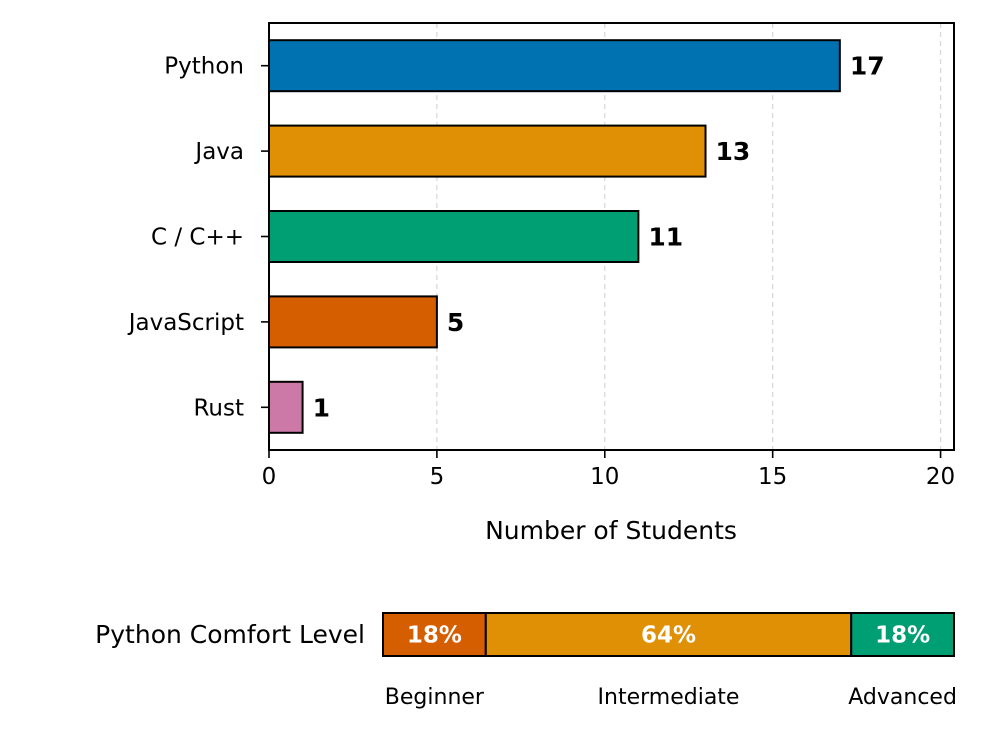  Describe the element at coordinates (230, 634) in the screenshot. I see `comfort-level-title: Python Comfort Level` at that location.